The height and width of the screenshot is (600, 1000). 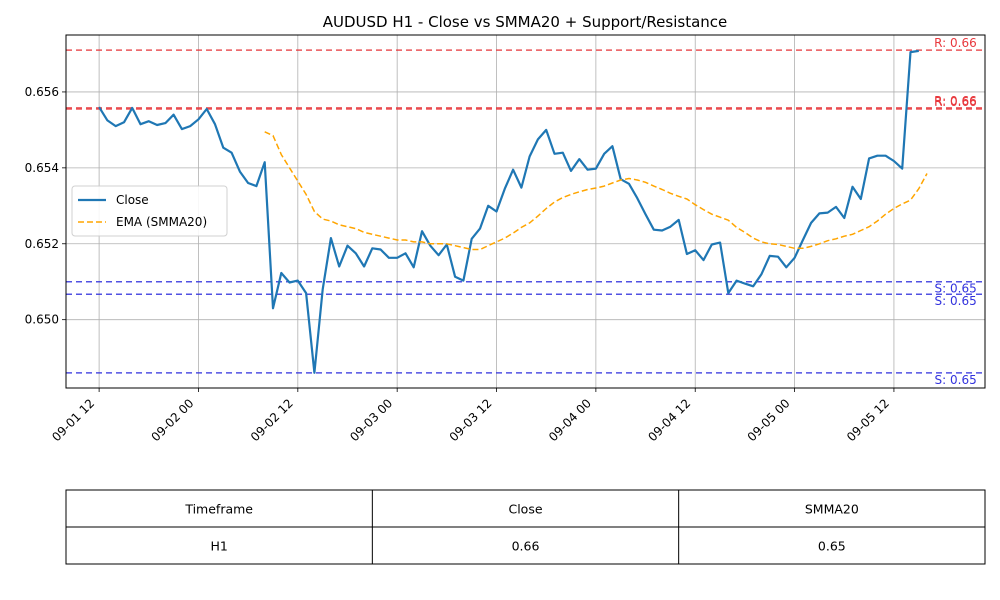 What do you see at coordinates (868, 420) in the screenshot?
I see `x-tick-label: 09-05 12` at bounding box center [868, 420].